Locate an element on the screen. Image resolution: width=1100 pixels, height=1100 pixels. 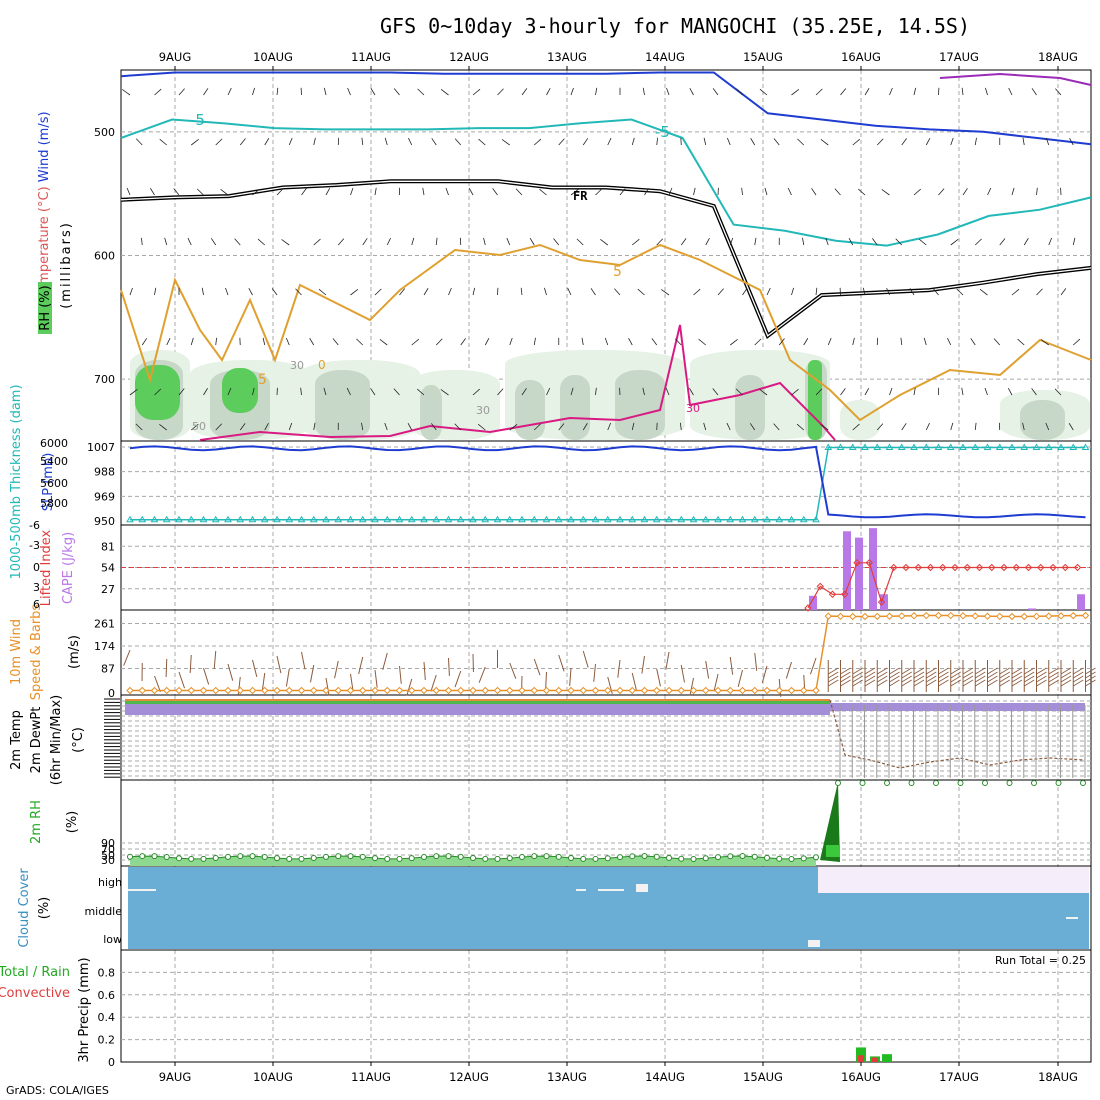
date-label-bottom: 10AUG is located at coordinates (273, 1077).